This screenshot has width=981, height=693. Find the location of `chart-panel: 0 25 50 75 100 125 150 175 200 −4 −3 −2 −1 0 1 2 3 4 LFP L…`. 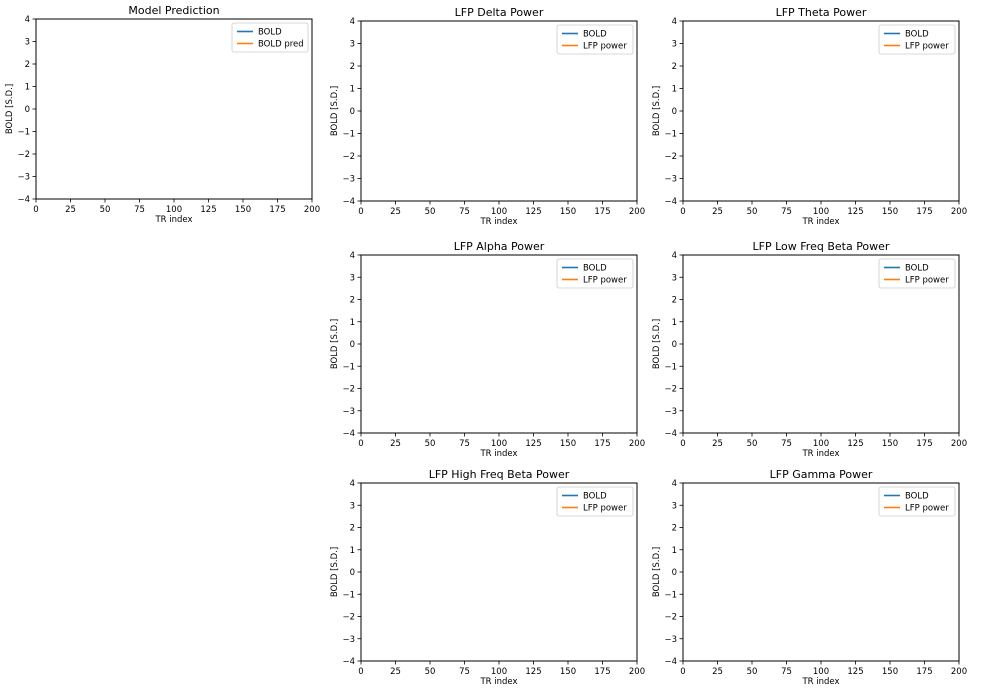

chart-panel: 0 25 50 75 100 125 150 175 200 −4 −3 −2 −1 0 1 2 3 4 LFP L… is located at coordinates (809, 349).